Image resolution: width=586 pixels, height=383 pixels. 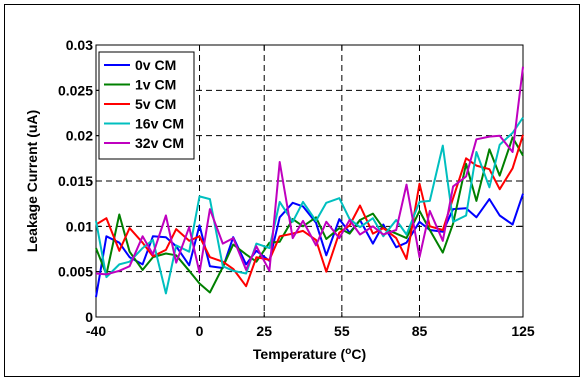 I want to click on x-axis-label-unit: C), so click(x=358, y=354).